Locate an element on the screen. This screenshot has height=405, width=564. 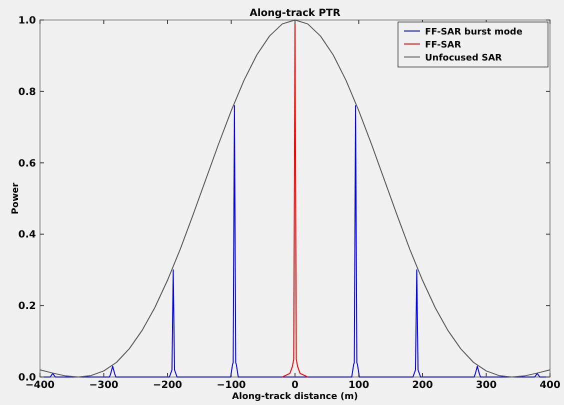
y-tick-label: 0.2 is located at coordinates (27, 306).